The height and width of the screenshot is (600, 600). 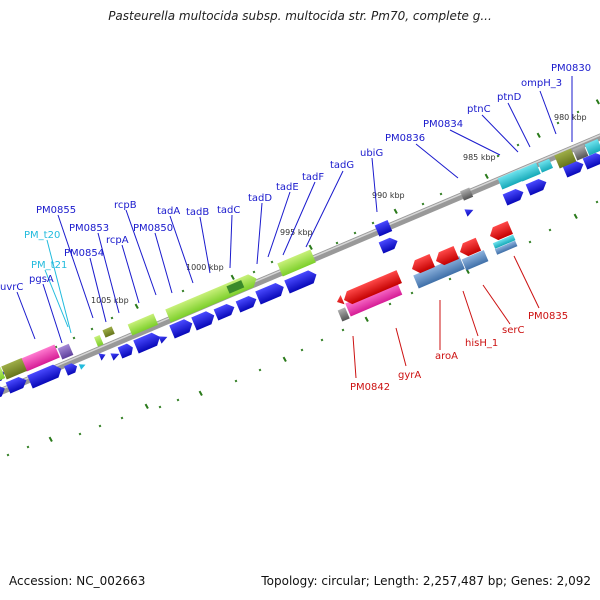 What do you see at coordinates (446, 356) in the screenshot?
I see `gene-label-aroA: aroA` at bounding box center [446, 356].